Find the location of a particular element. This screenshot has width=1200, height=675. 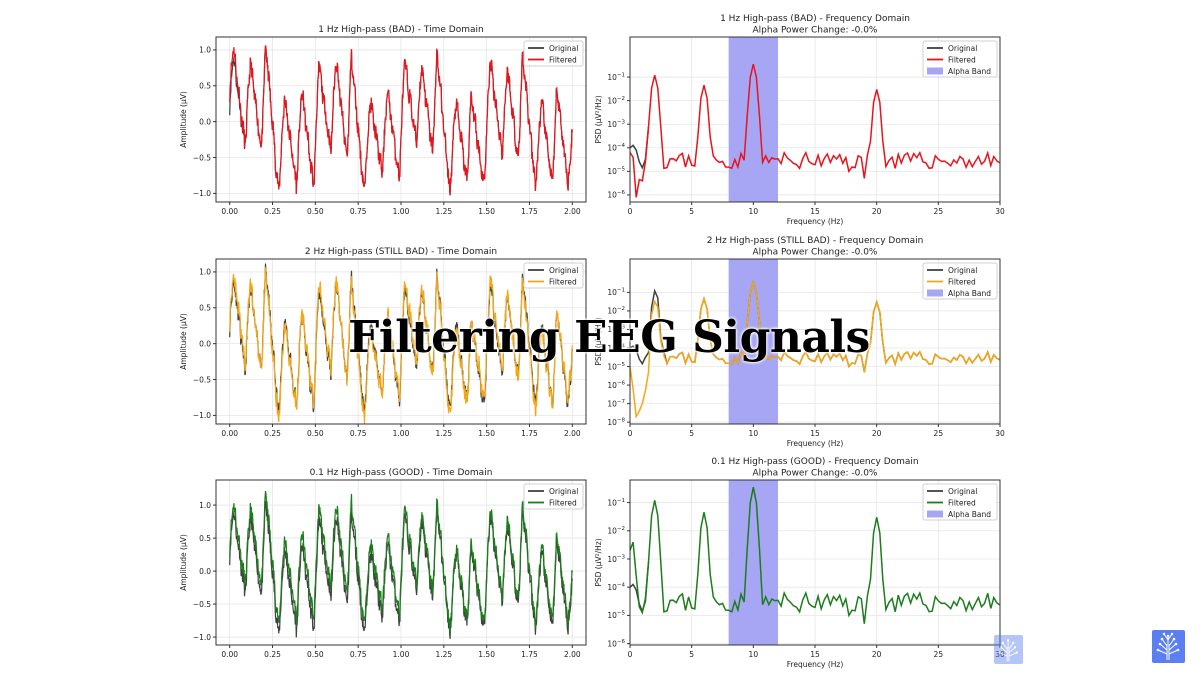

y-tick-label: 10⁻³ is located at coordinates (616, 125).